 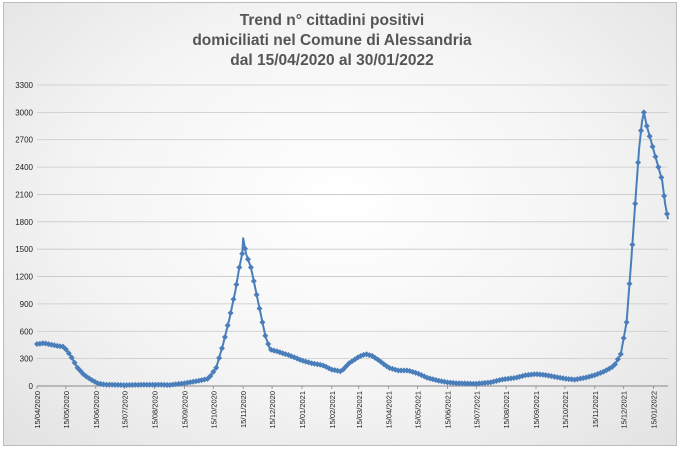 What do you see at coordinates (332, 20) in the screenshot?
I see `chart-title-line-1: Trend n° cittadini positivi` at bounding box center [332, 20].